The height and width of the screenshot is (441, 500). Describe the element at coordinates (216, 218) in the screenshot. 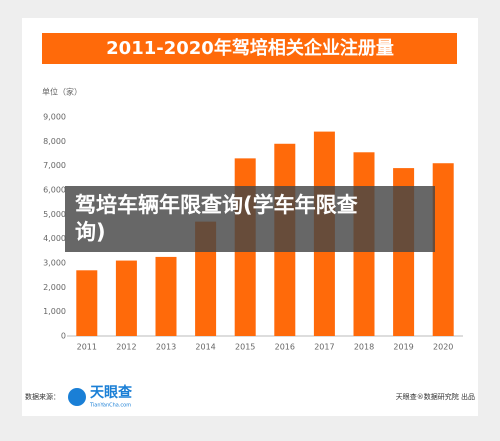

I see `overlay-text: 驾培车辆年限查询(学车年限查询)` at that location.